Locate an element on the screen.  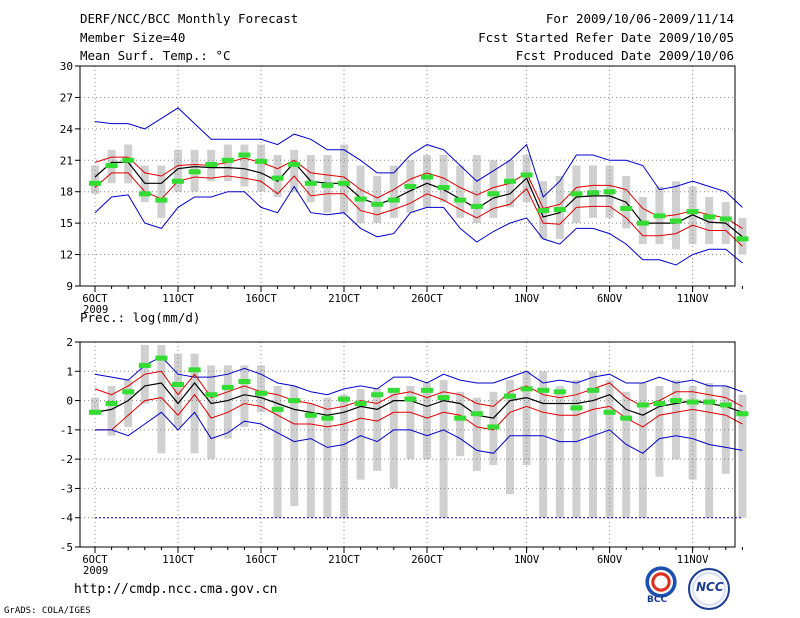
temp-x-tick-label: 6NOV is located at coordinates (610, 299).